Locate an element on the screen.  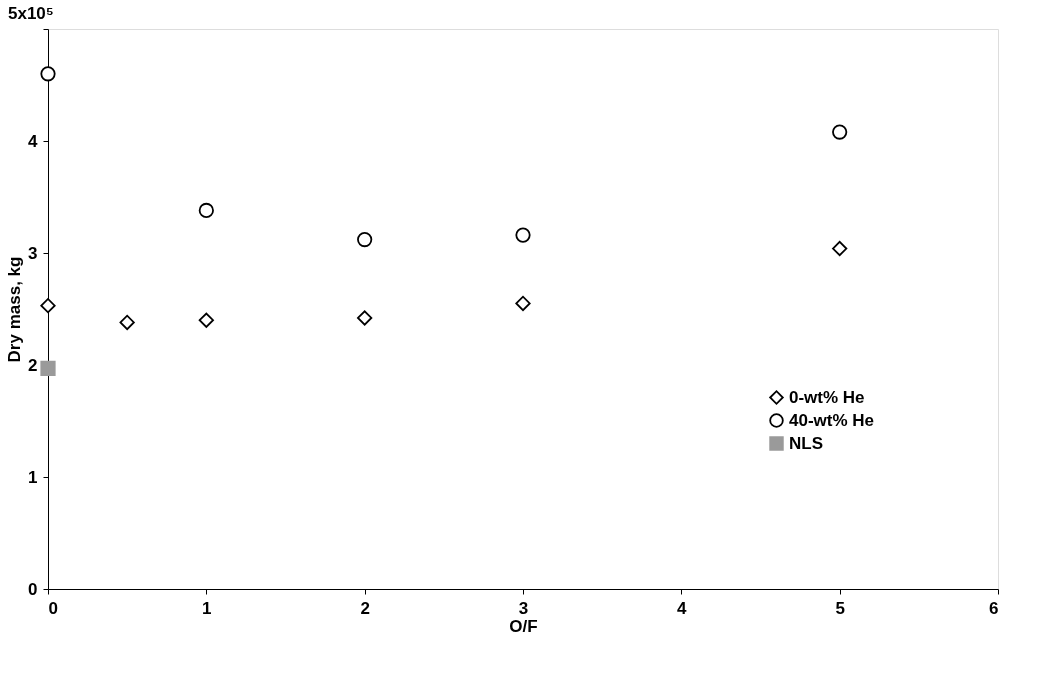
y-axis-title: Dry mass, kg is located at coordinates (15, 309).